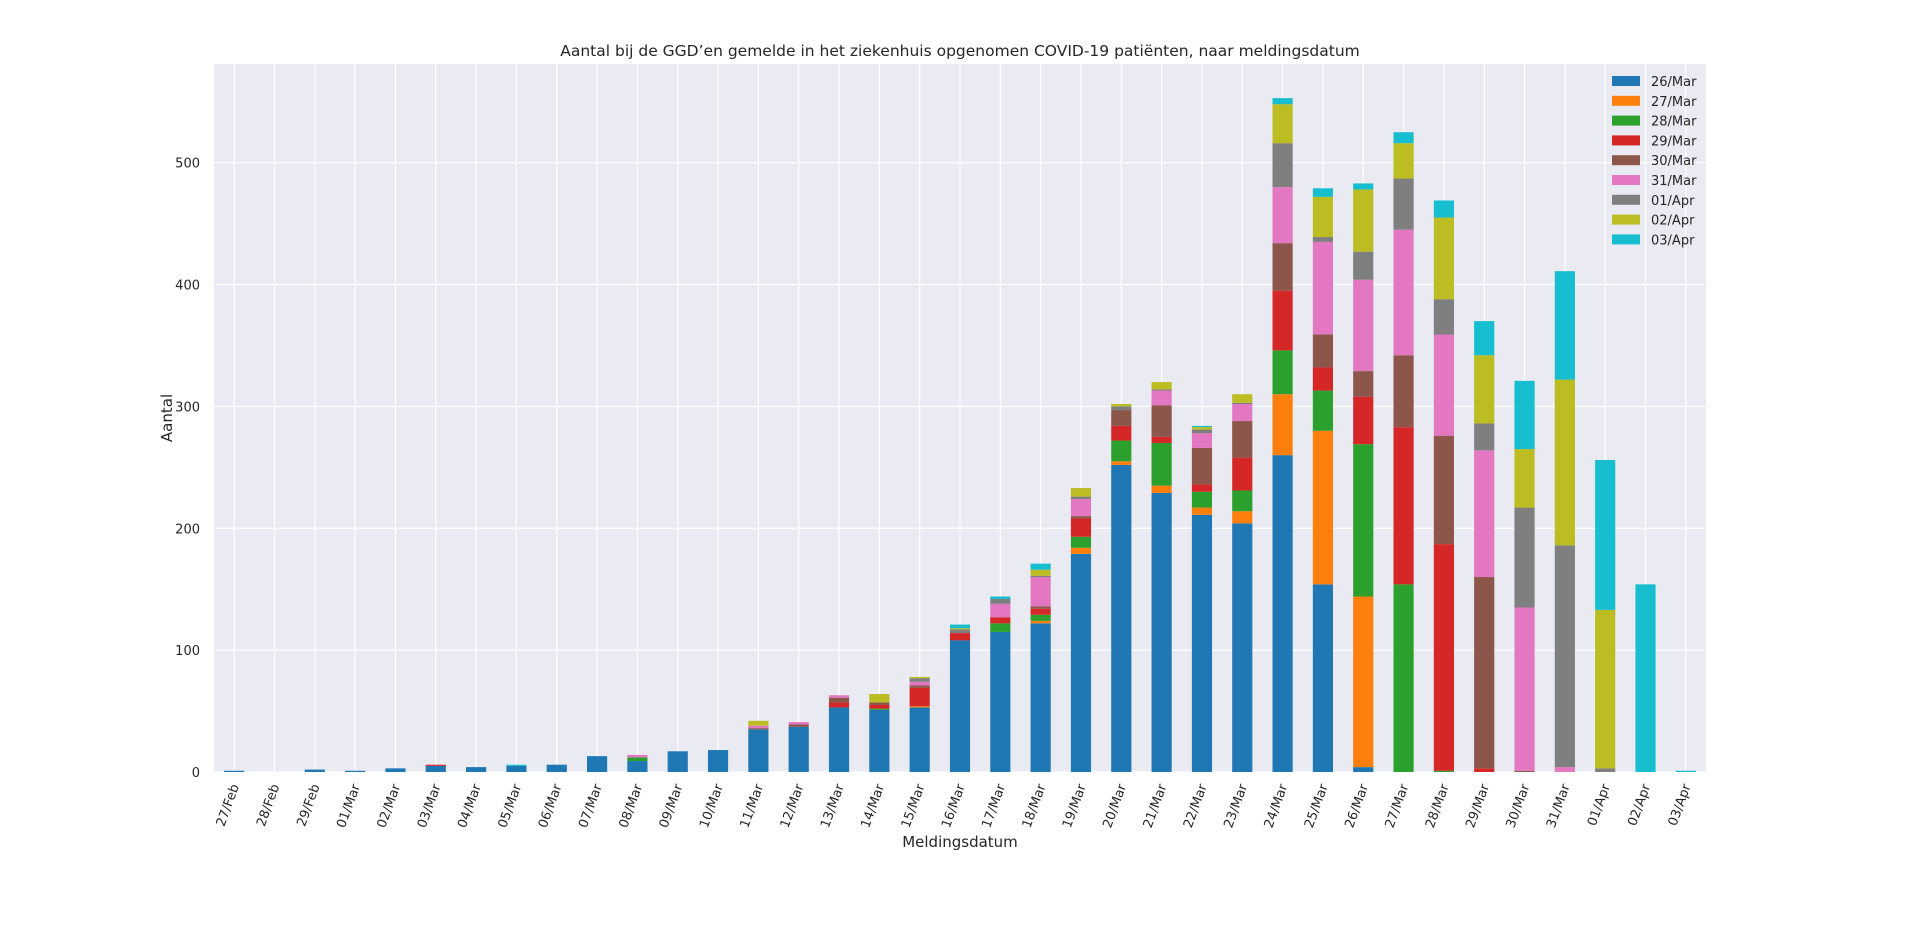  I want to click on bar-segment-01-Apr-19-Mar, so click(1081, 498).